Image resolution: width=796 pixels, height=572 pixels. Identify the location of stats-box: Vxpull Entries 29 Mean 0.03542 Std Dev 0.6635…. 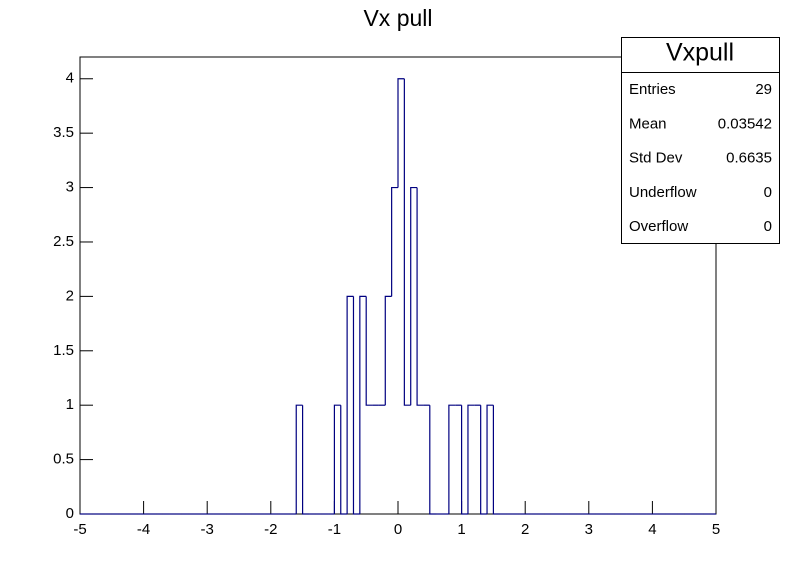
(700, 140).